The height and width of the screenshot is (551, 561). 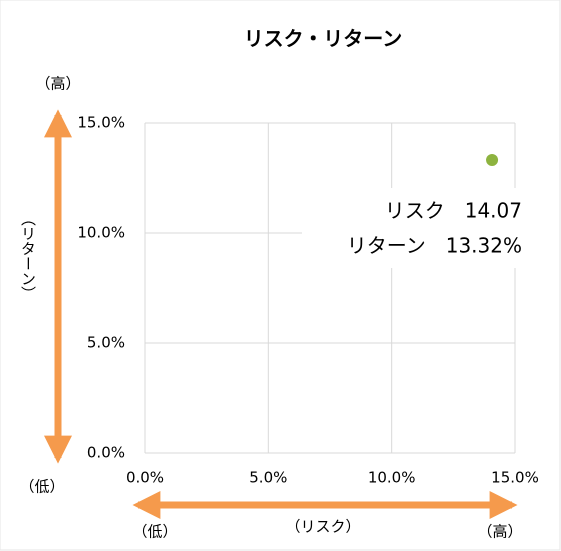 I want to click on x-high-label: （高）, so click(x=499, y=532).